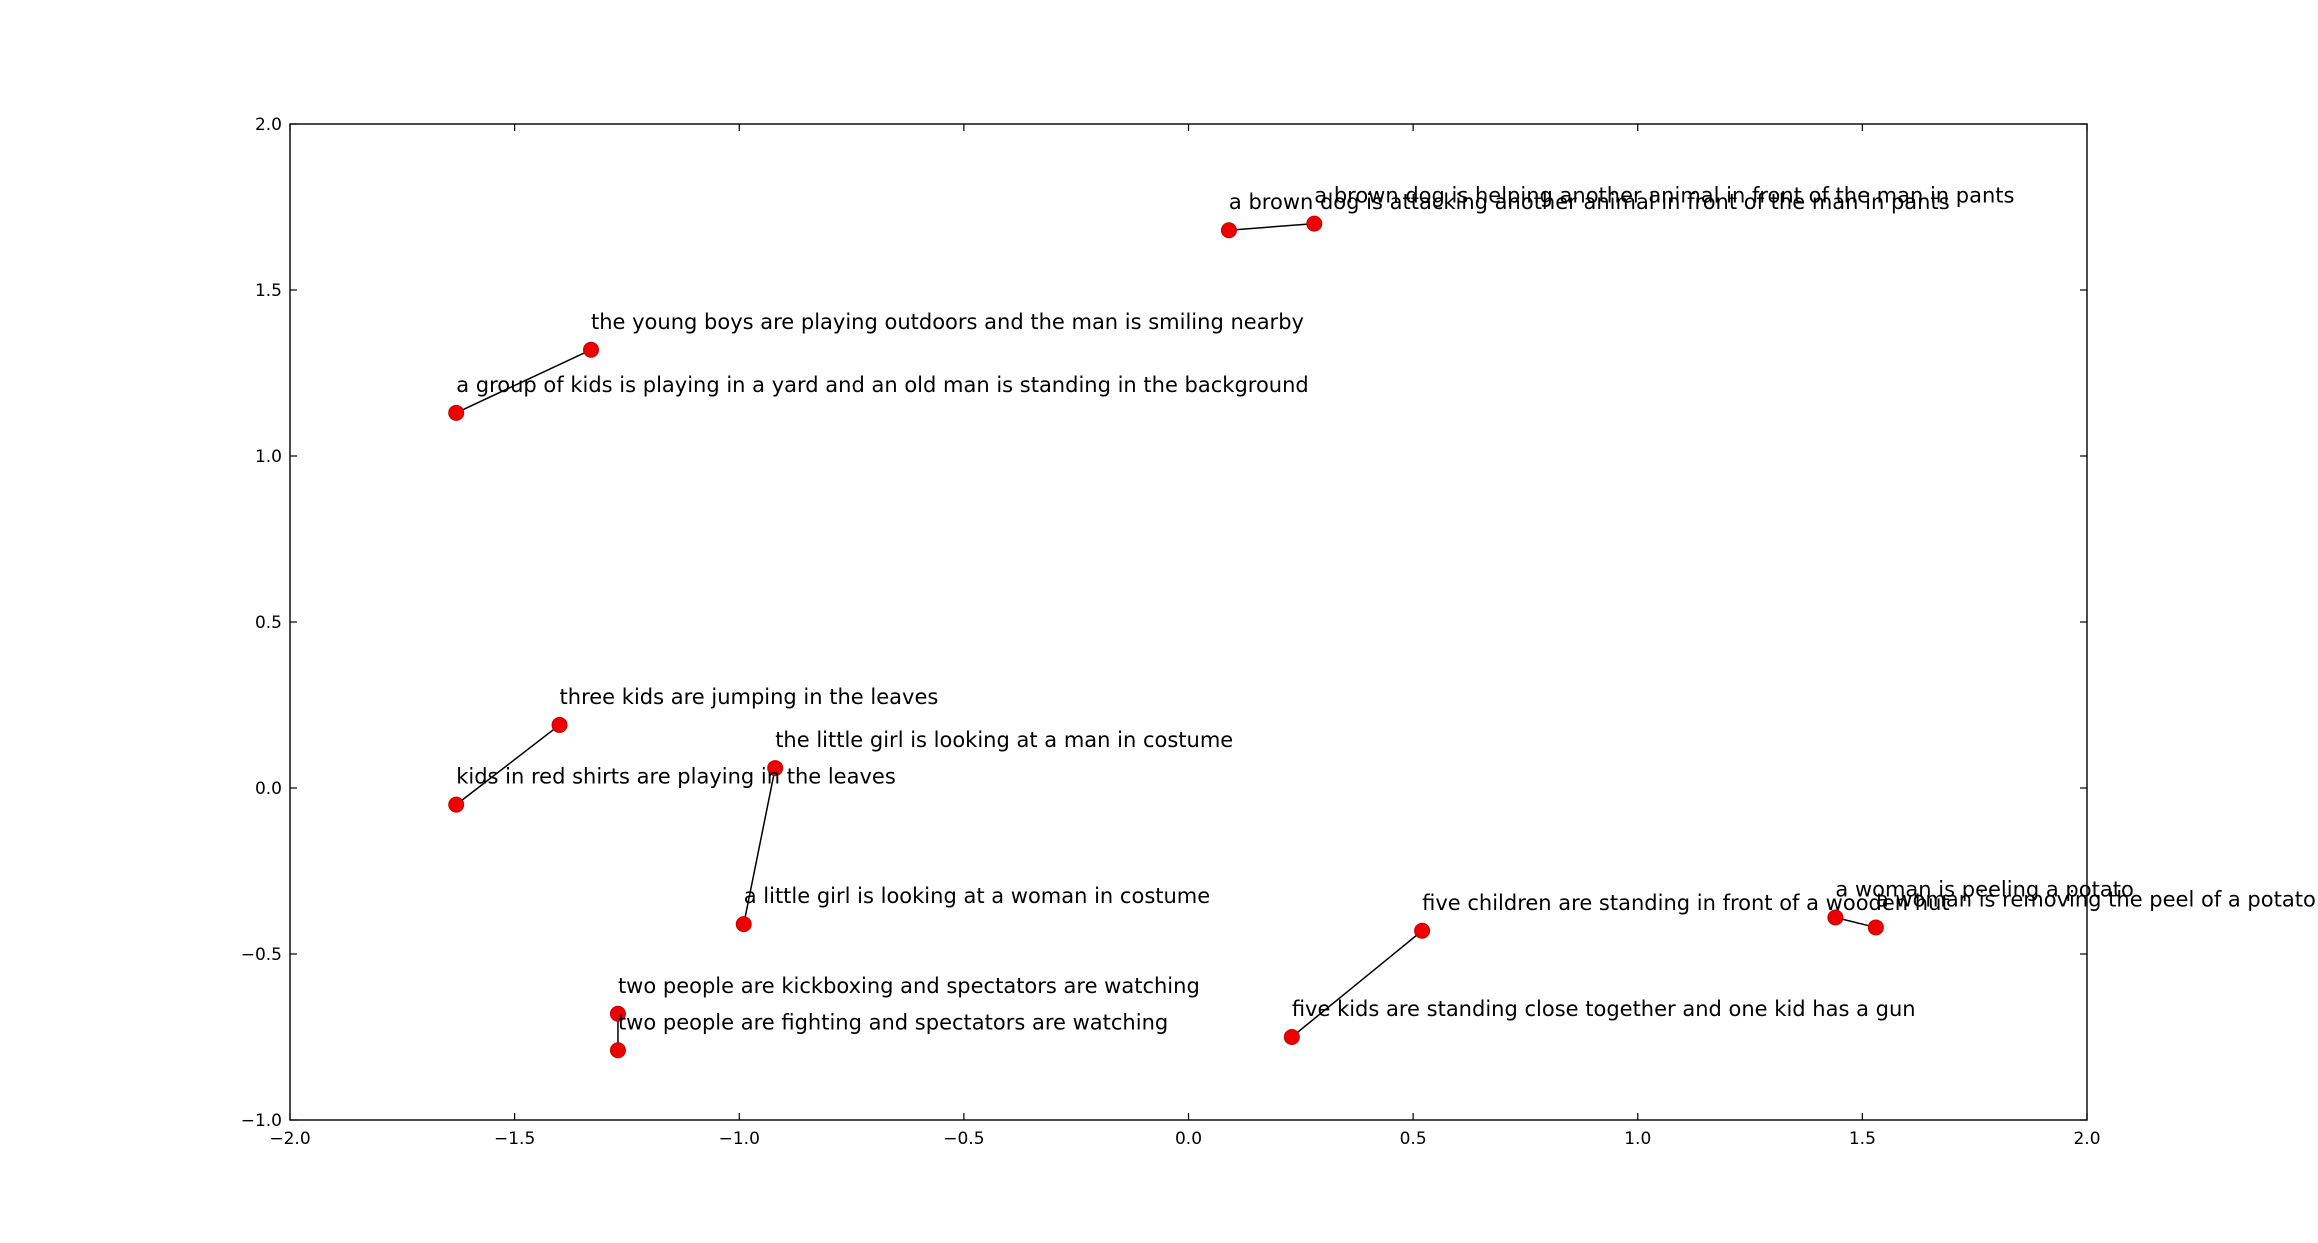 The height and width of the screenshot is (1243, 2318). What do you see at coordinates (268, 125) in the screenshot?
I see `y-tick-label: 2.0` at bounding box center [268, 125].